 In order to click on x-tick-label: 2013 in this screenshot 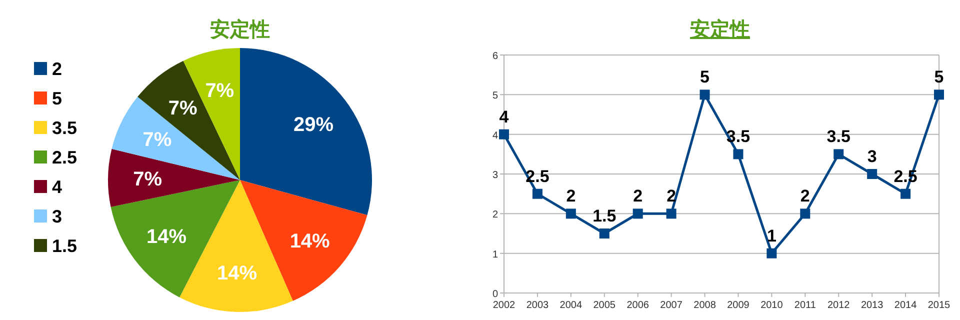, I will do `click(872, 305)`.